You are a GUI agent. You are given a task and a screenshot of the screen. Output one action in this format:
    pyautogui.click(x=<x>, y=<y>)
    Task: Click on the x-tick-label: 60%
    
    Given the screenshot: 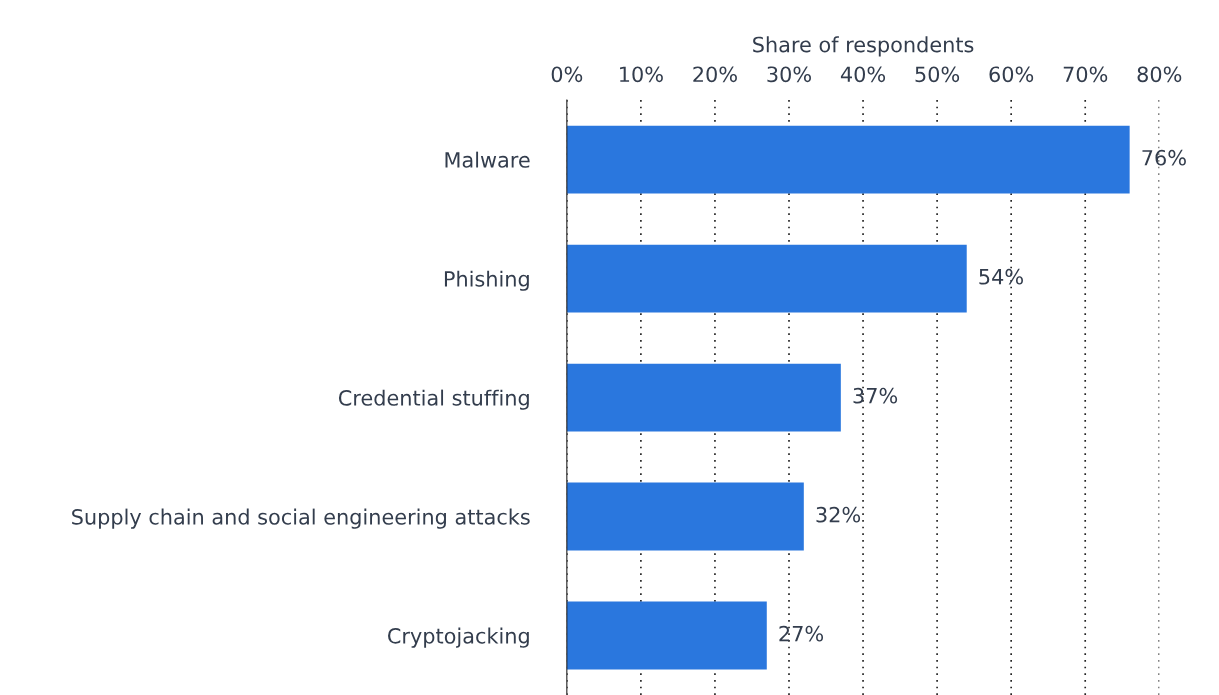 What is the action you would take?
    pyautogui.click(x=1011, y=74)
    